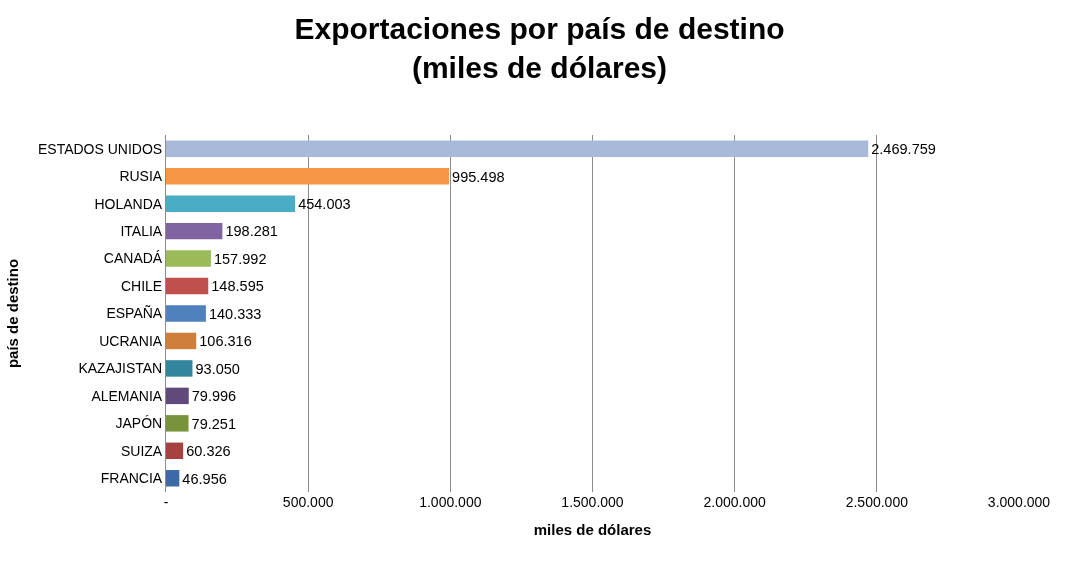  Describe the element at coordinates (141, 285) in the screenshot. I see `y-tick-label: CHILE` at that location.